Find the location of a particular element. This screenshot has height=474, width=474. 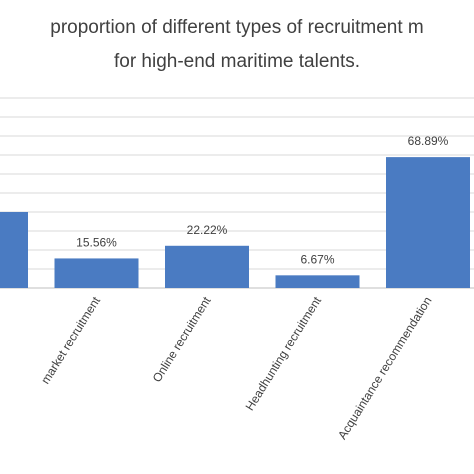

value-label: 68.89% is located at coordinates (428, 141).